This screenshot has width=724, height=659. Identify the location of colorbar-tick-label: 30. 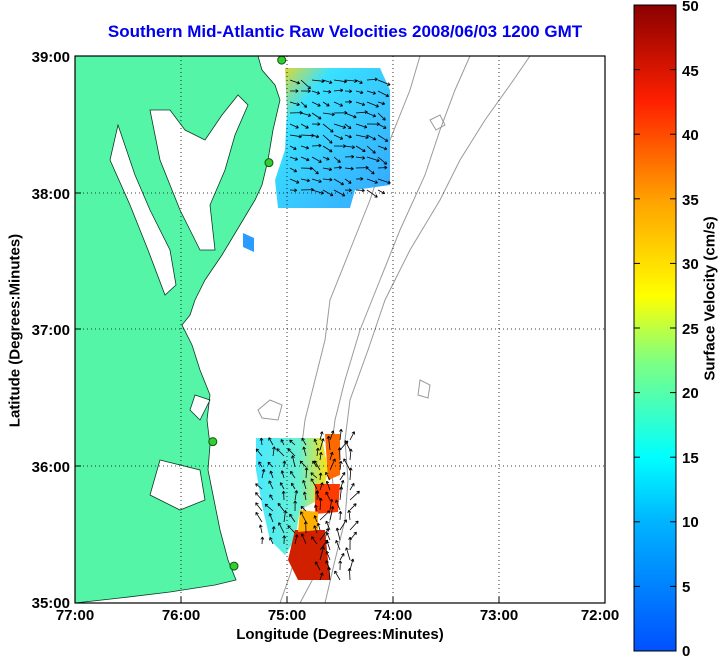
(690, 264).